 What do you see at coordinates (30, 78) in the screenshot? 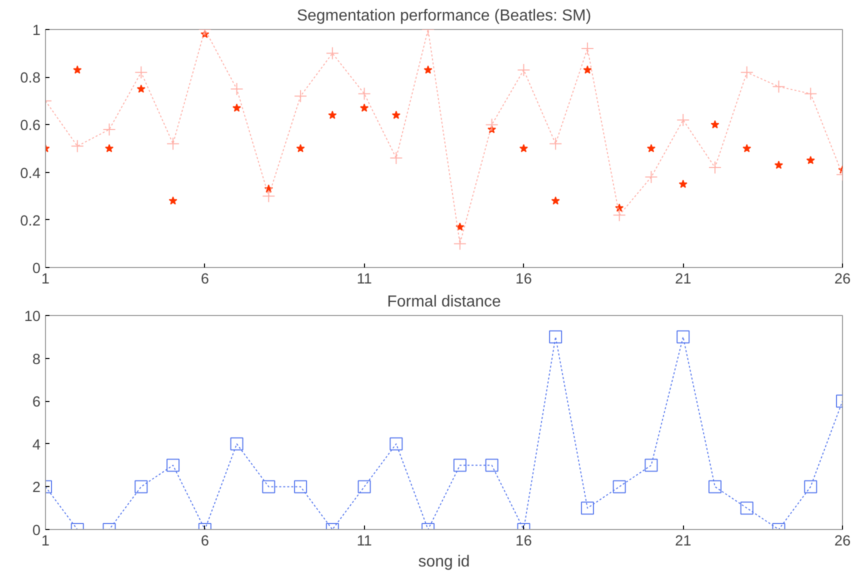
I see `y-tick-label: 0.8` at bounding box center [30, 78].